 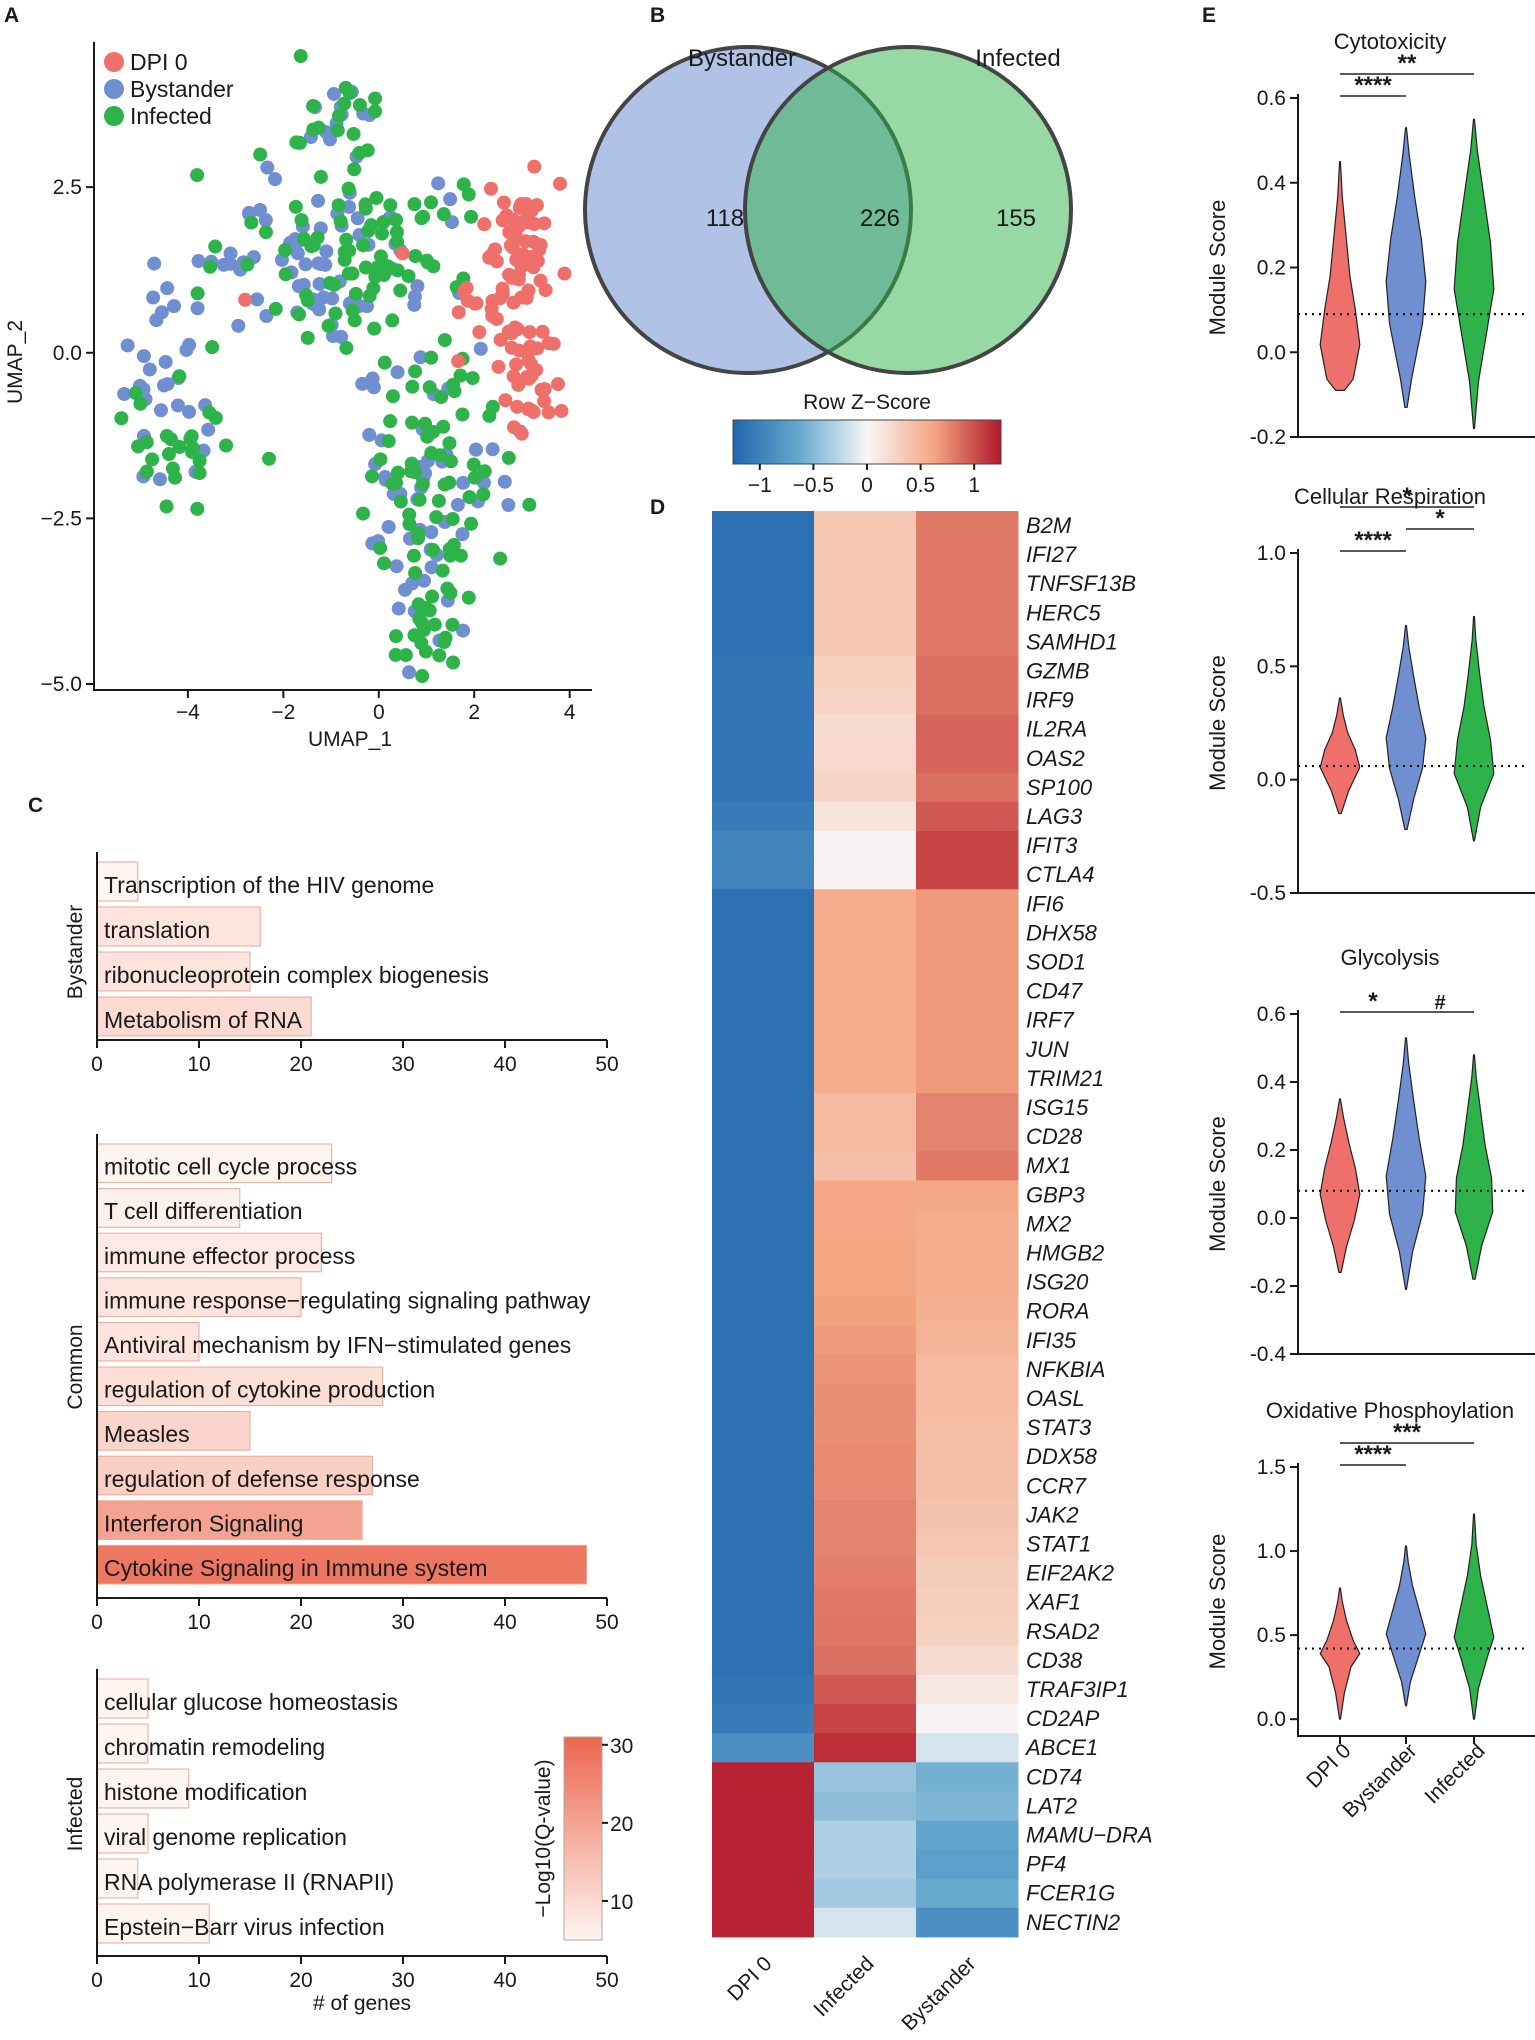 I want to click on go-term-label: mitotic cell cycle process, so click(x=230, y=1167).